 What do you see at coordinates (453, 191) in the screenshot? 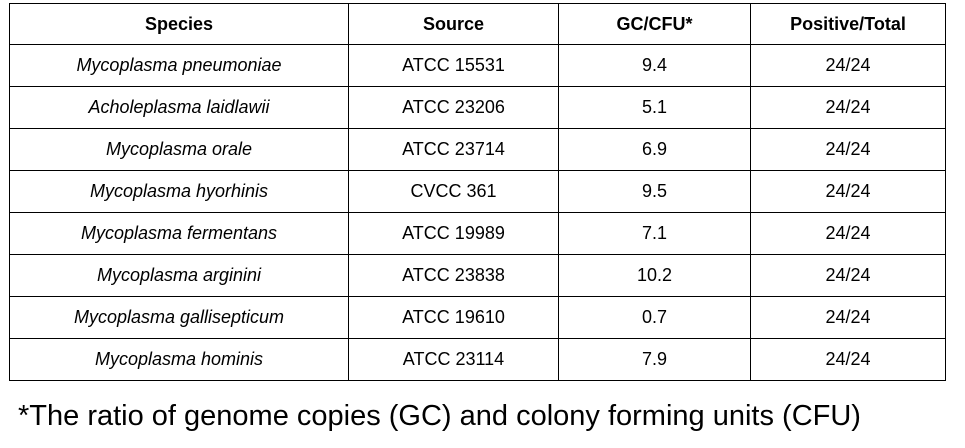
I see `table-cell: CVCC 361` at bounding box center [453, 191].